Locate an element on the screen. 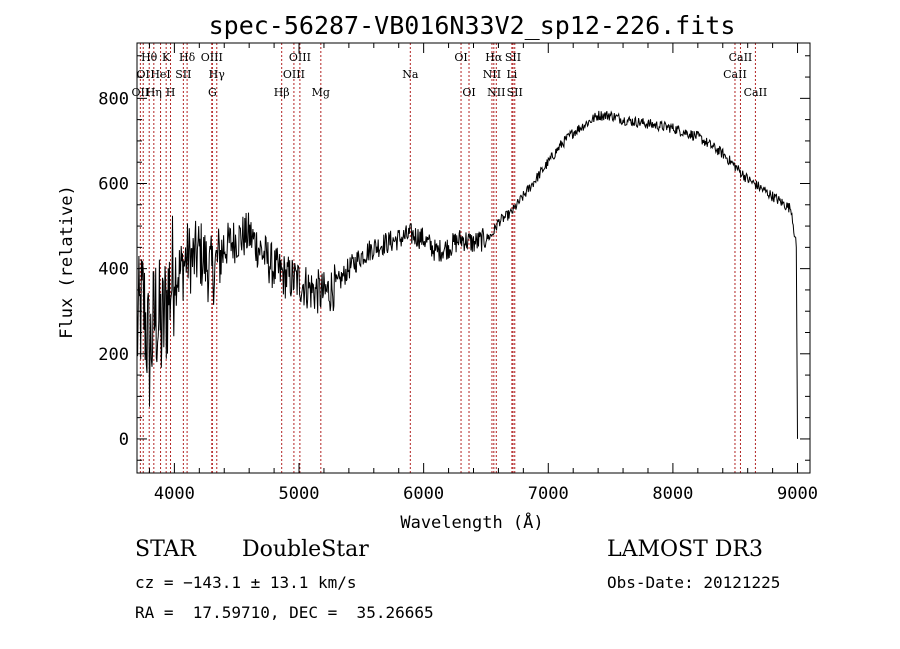 This screenshot has width=900, height=649. y-tick-label: 0 is located at coordinates (124, 440).